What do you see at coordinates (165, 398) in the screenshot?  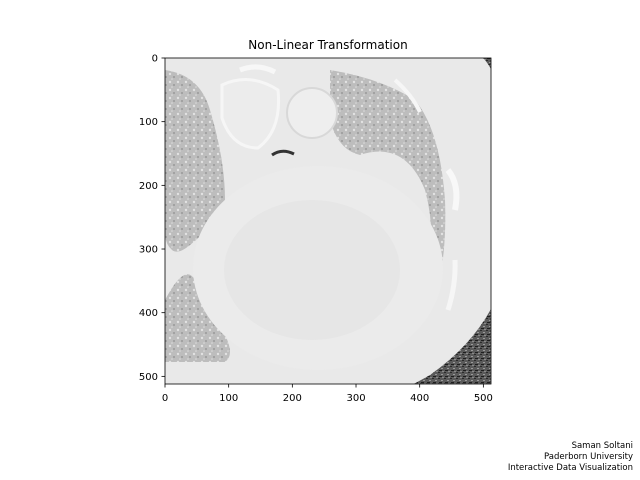 I see `x-tick-label: 0` at bounding box center [165, 398].